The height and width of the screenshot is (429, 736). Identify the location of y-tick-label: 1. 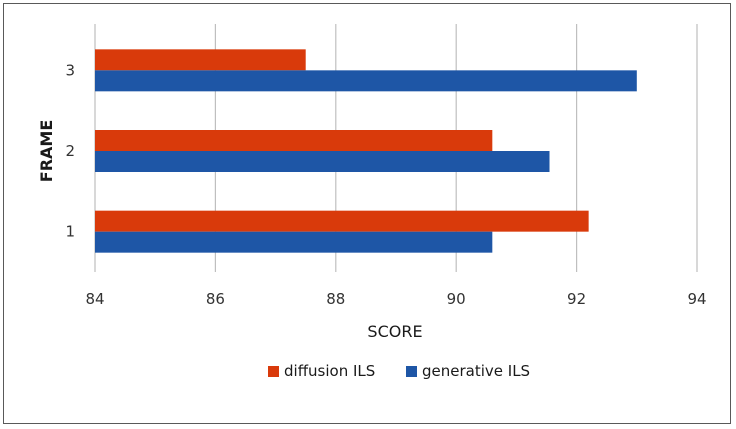
(70, 232).